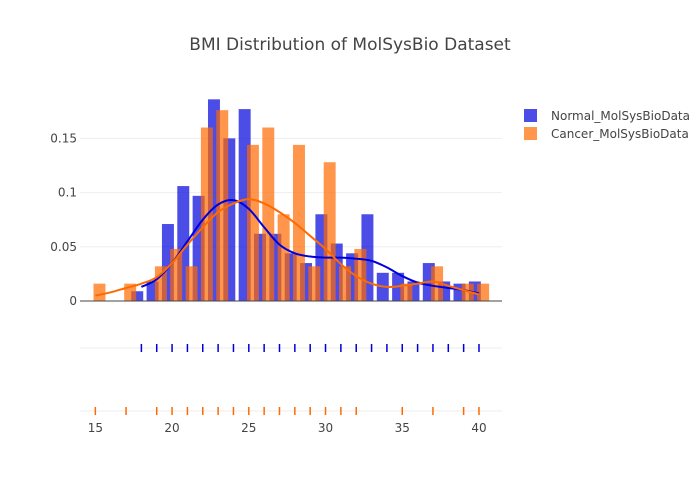  What do you see at coordinates (620, 116) in the screenshot?
I see `legend-label: Normal_MolSysBioData` at bounding box center [620, 116].